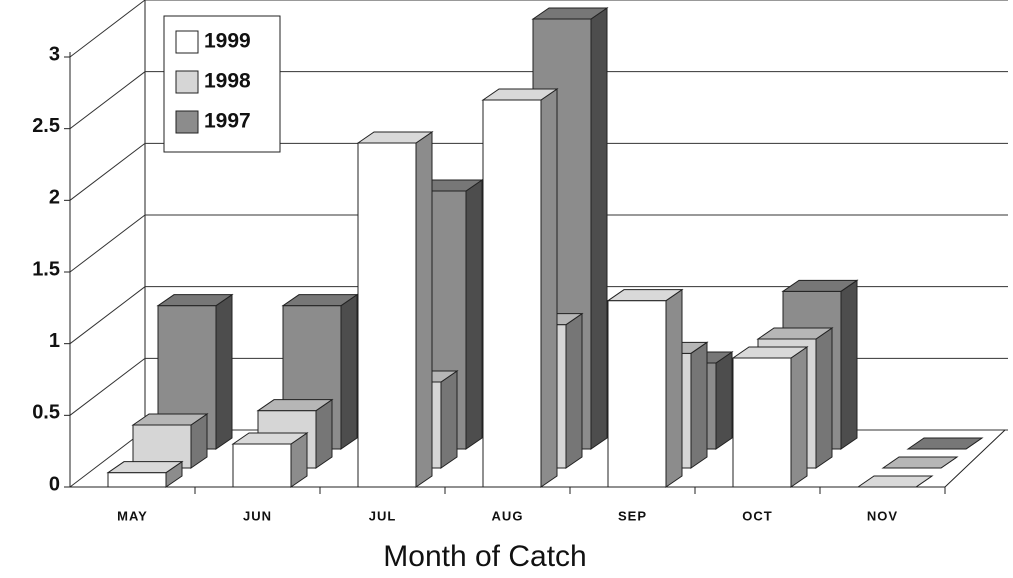 The image size is (1013, 578). I want to click on y-tick-label: 3, so click(54, 54).